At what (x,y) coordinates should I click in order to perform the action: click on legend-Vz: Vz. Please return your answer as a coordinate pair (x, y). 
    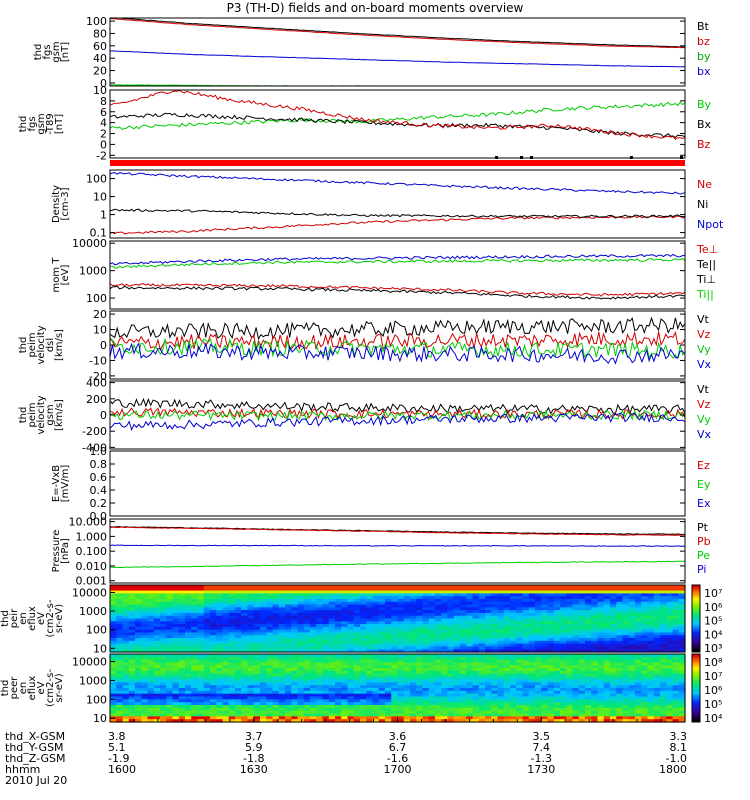
    Looking at the image, I should click on (704, 404).